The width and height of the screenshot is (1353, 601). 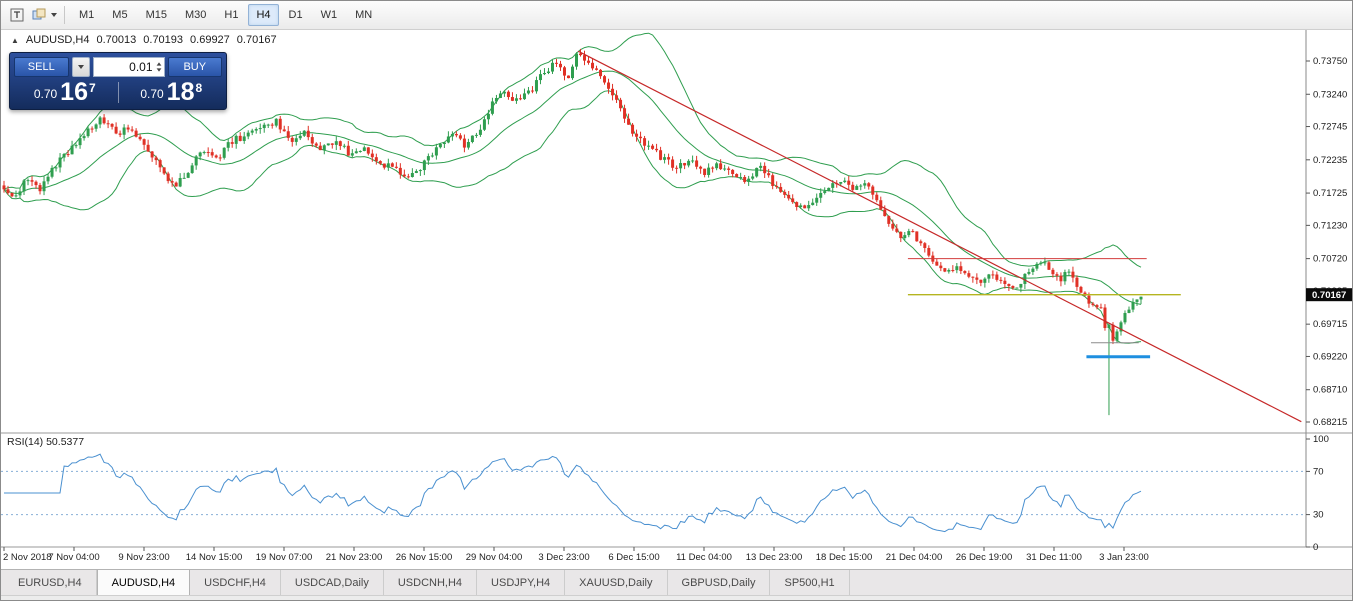 I want to click on volume-spinner, so click(x=159, y=67).